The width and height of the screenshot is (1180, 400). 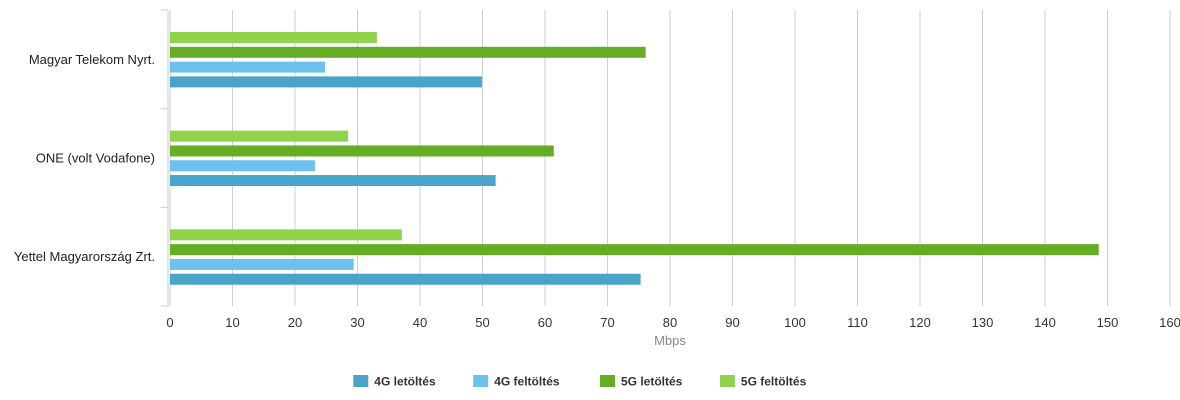 I want to click on legend-label: 5G feltöltés, so click(x=774, y=382).